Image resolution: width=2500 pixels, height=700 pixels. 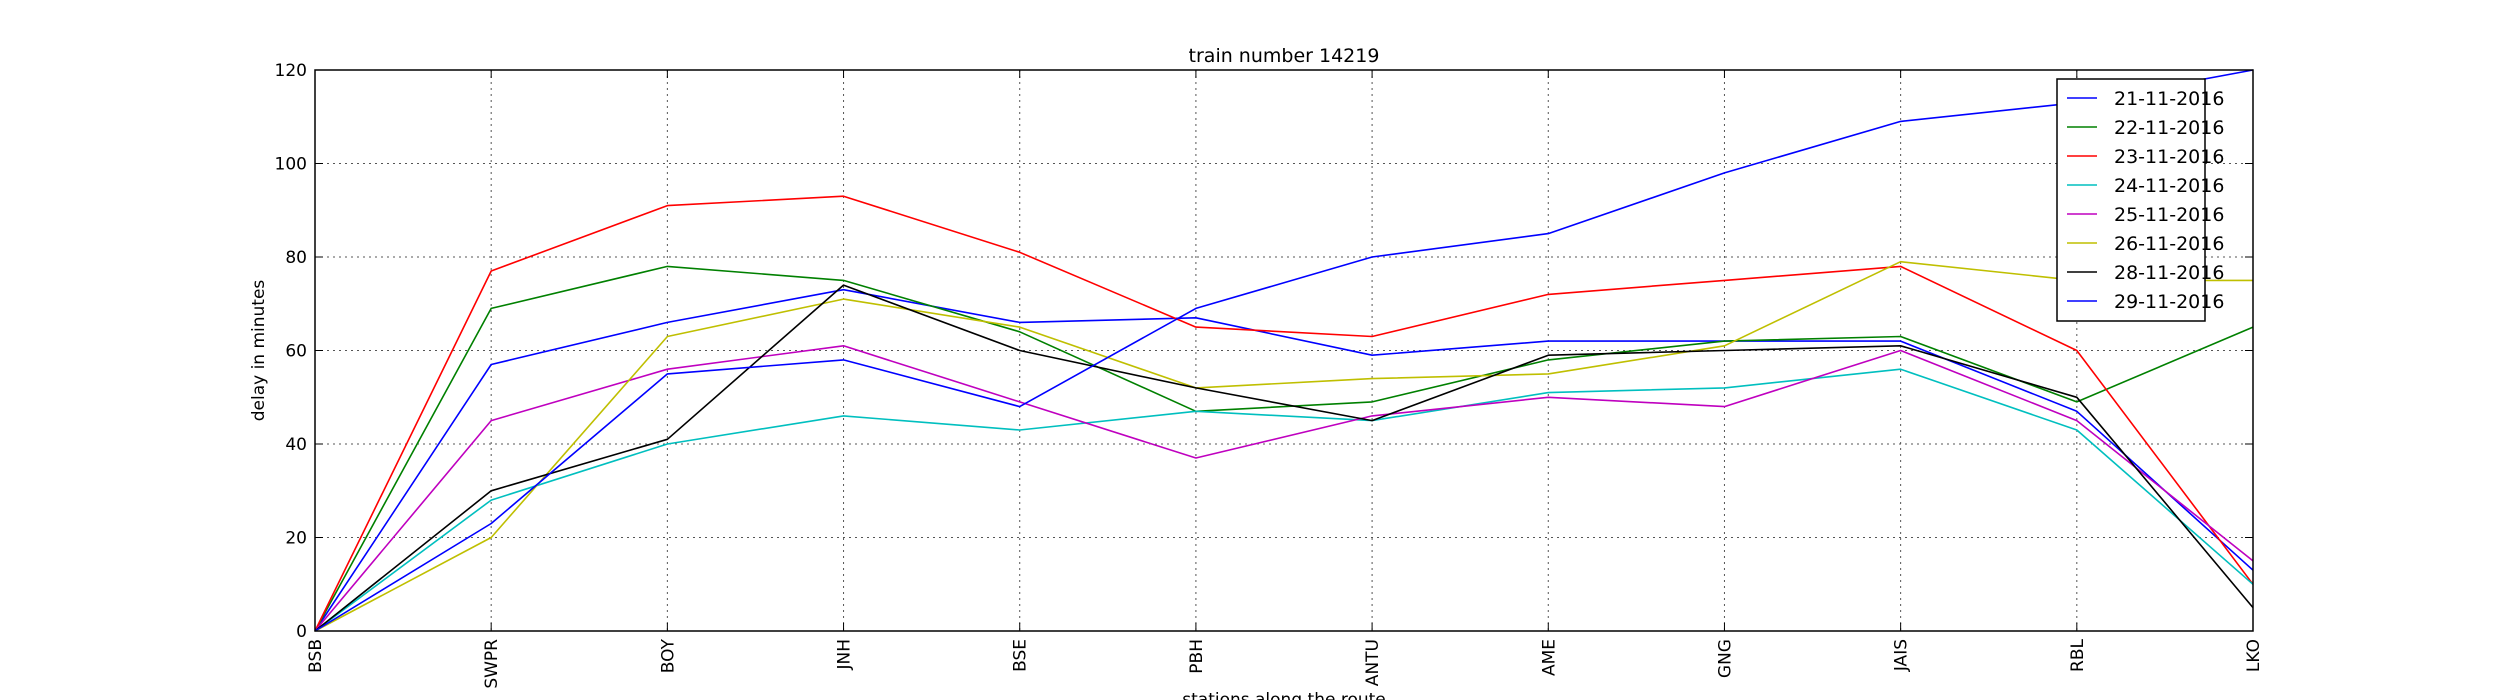 I want to click on x-tick-label: AME, so click(x=1549, y=657).